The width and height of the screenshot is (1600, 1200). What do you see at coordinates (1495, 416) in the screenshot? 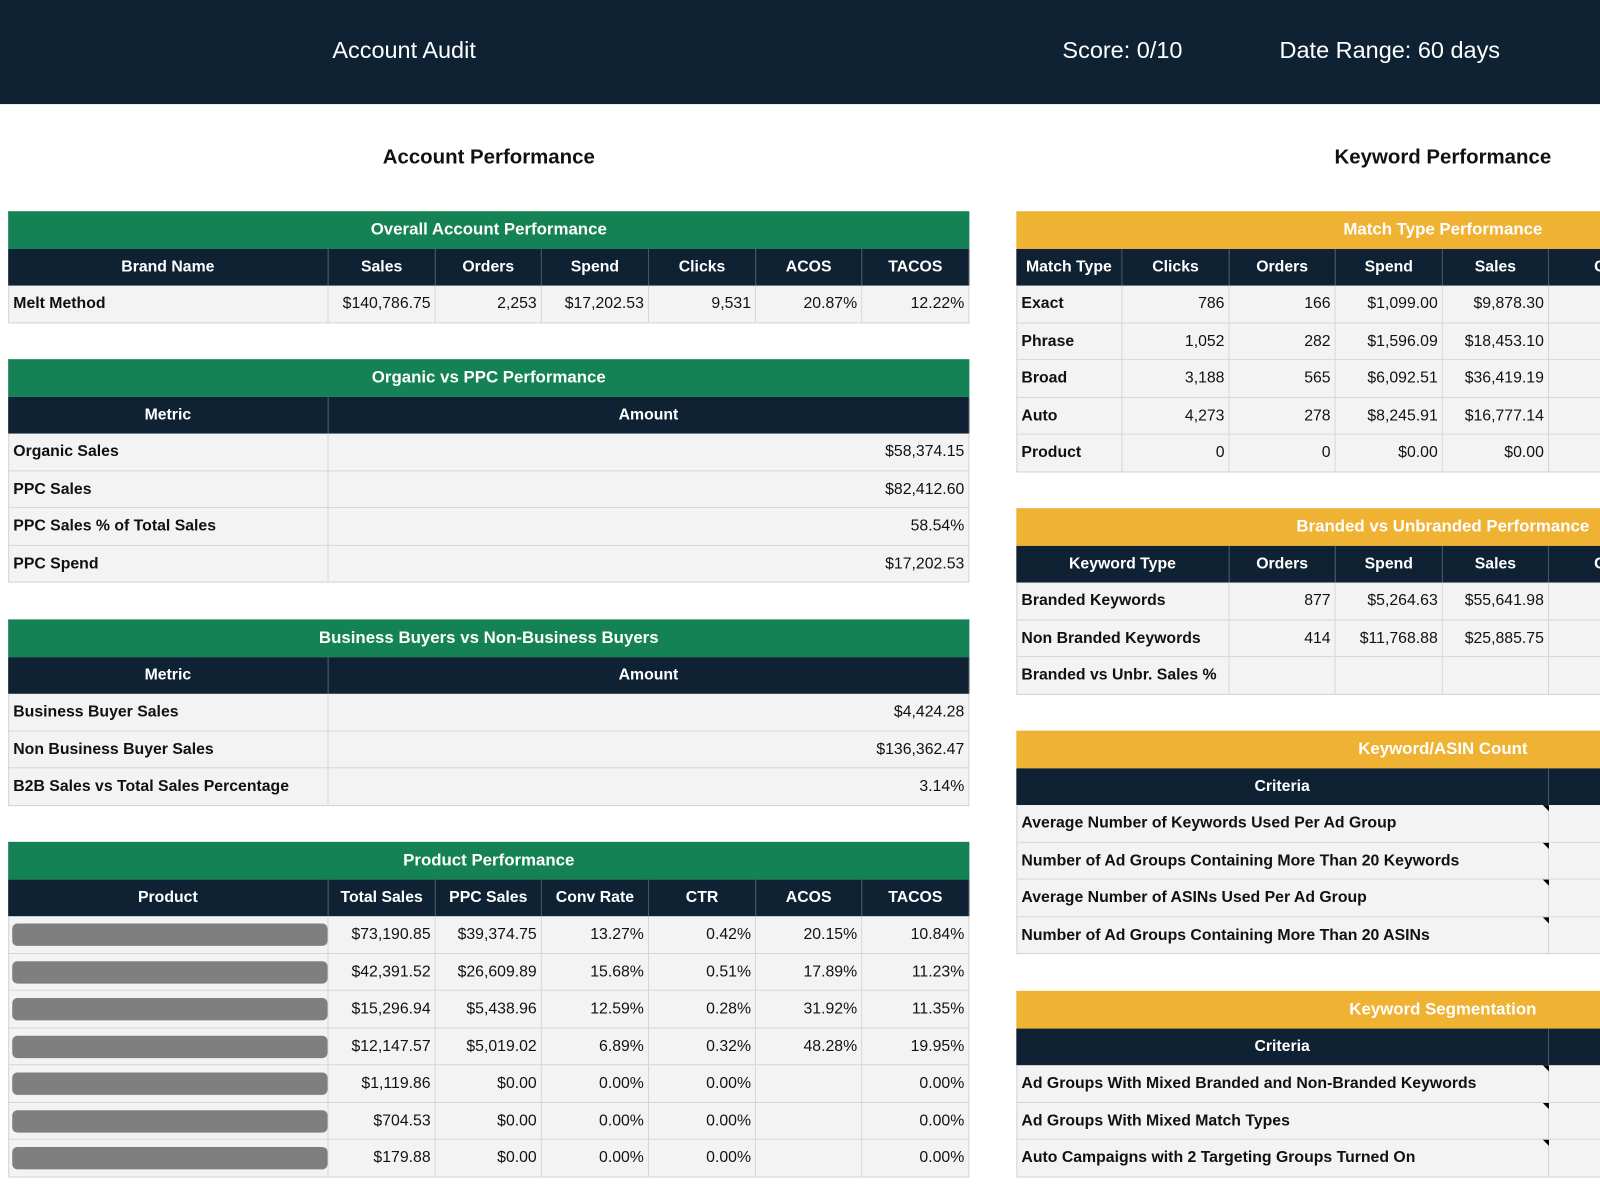
I see `table-cell: $16,777.14` at bounding box center [1495, 416].